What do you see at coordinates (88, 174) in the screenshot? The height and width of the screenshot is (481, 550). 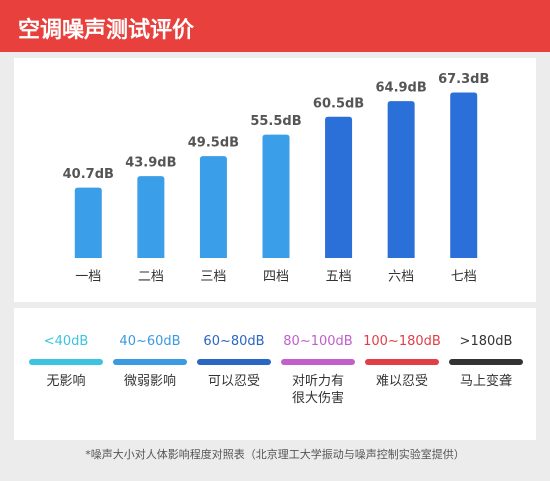 I see `value-label: 40.7dB` at bounding box center [88, 174].